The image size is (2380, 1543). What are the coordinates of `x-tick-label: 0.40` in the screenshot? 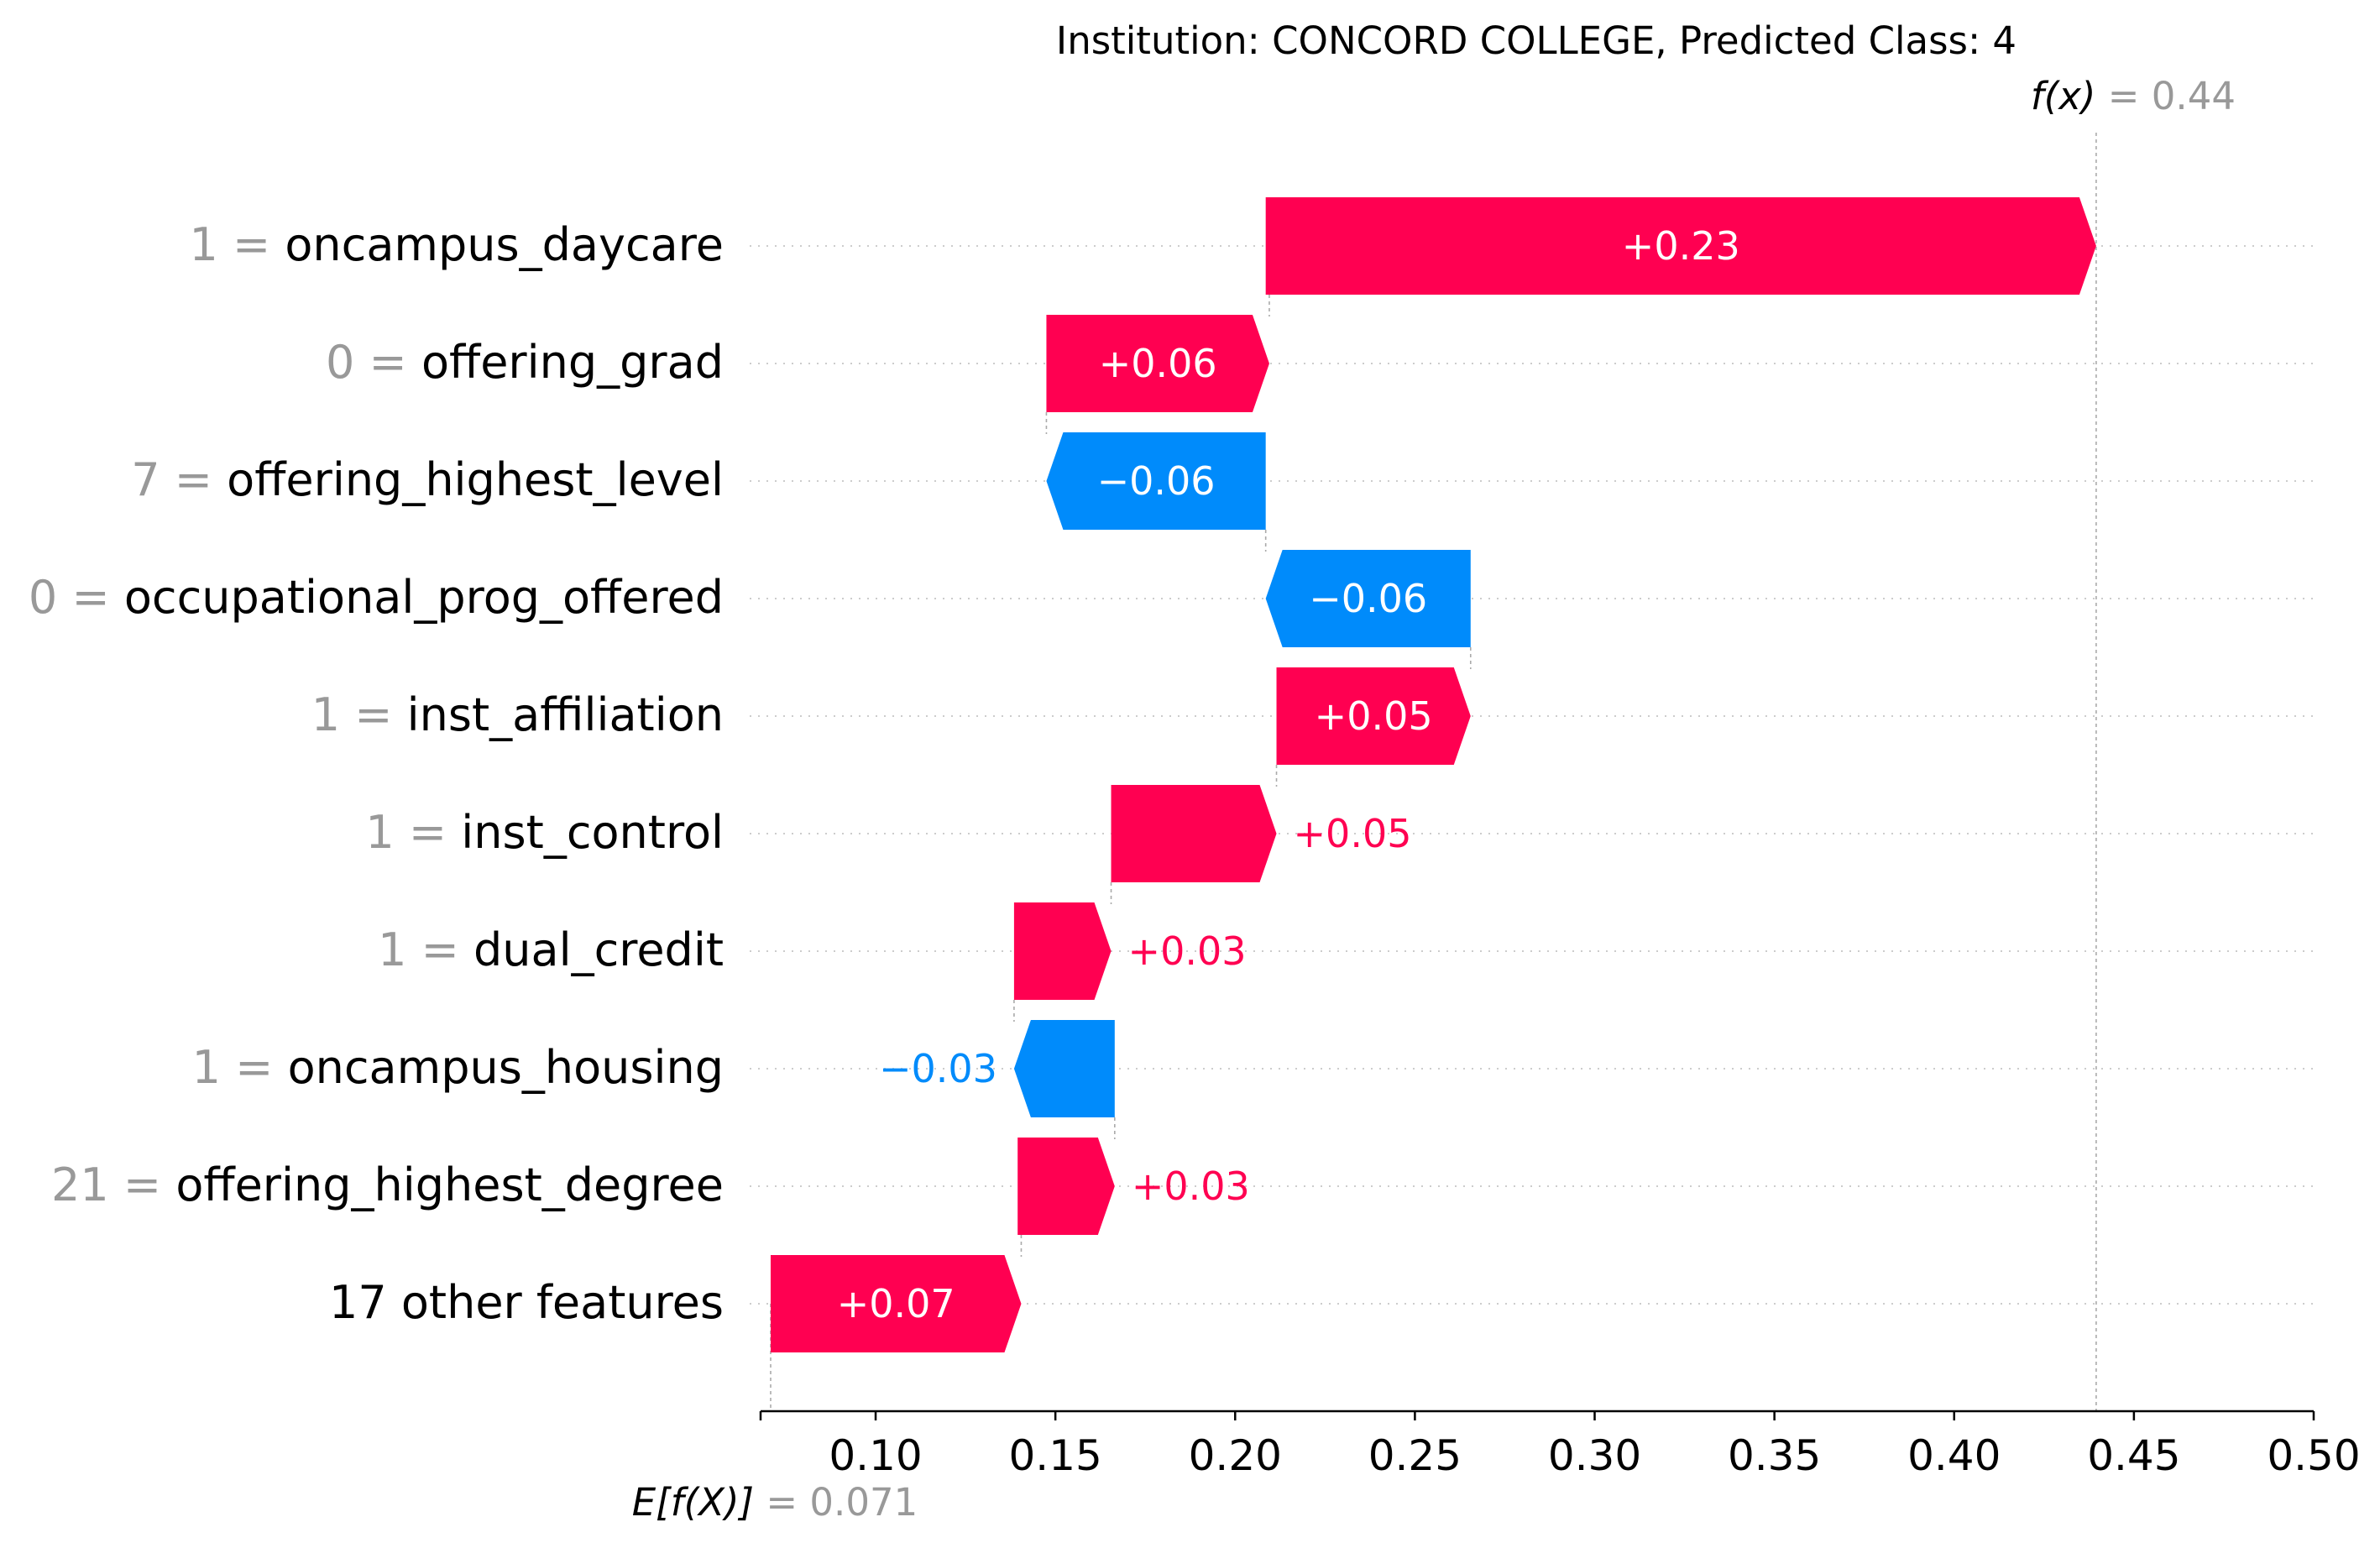 It's located at (1954, 1455).